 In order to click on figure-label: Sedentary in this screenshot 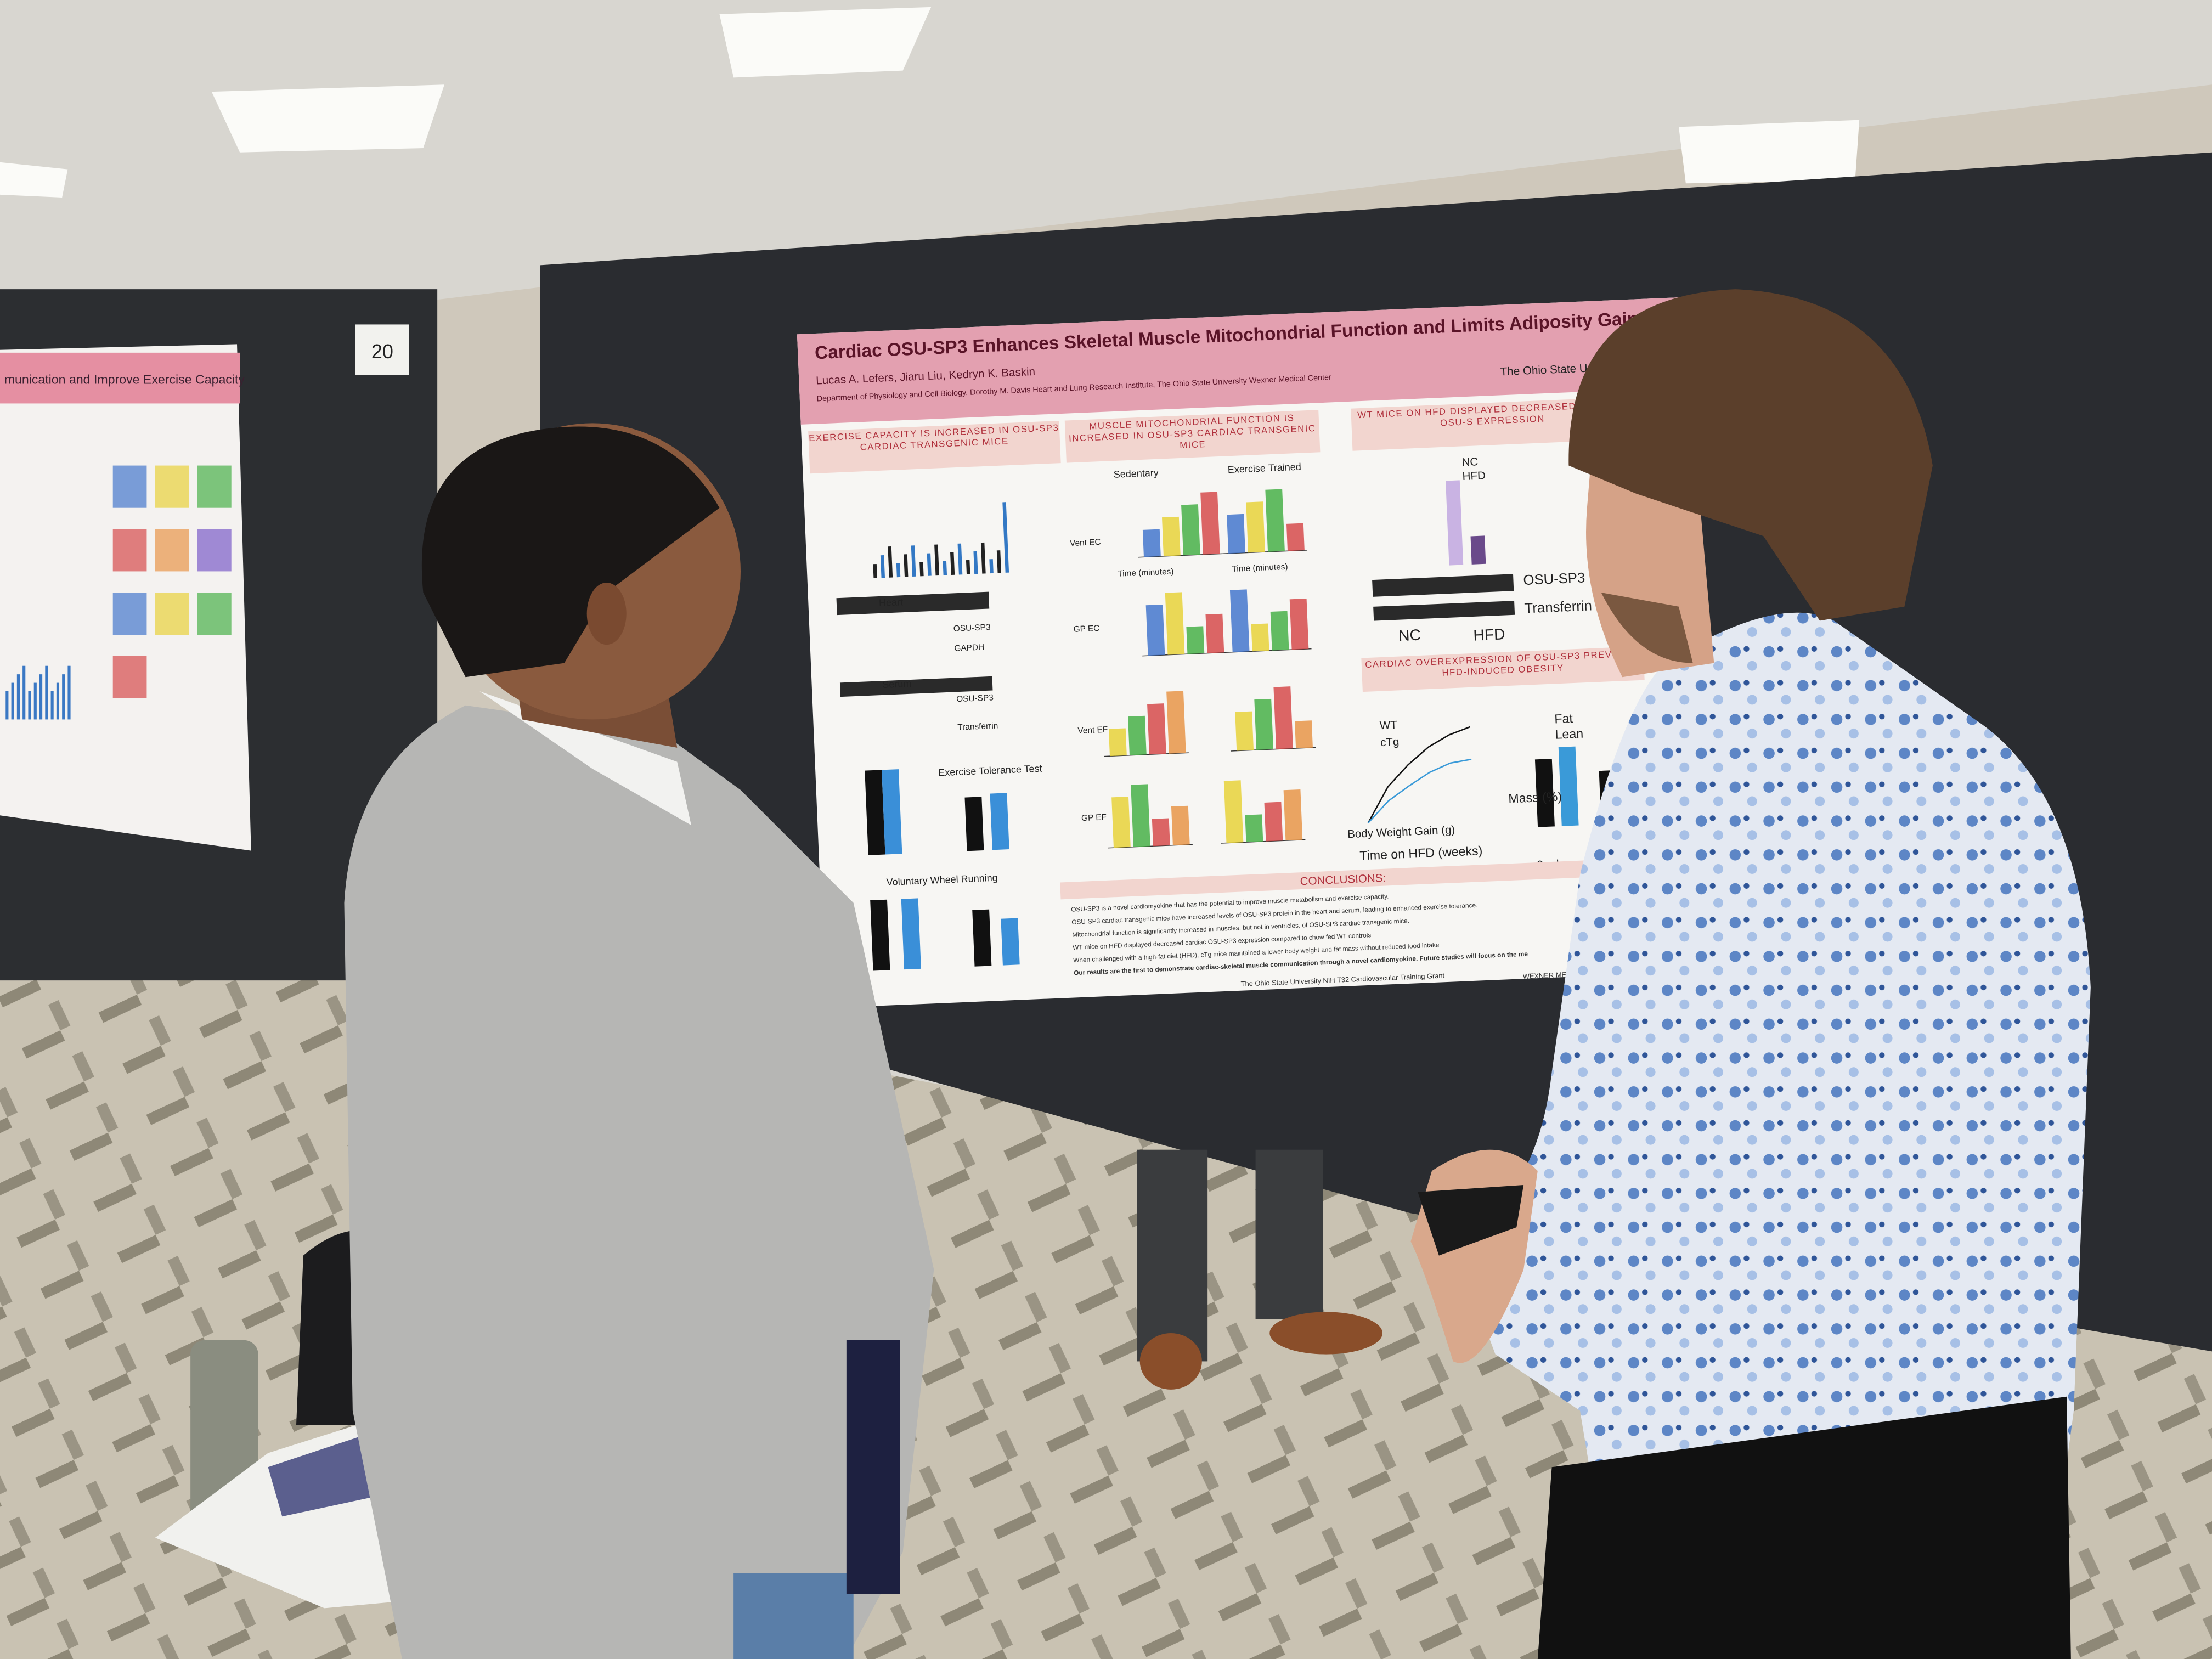, I will do `click(1136, 473)`.